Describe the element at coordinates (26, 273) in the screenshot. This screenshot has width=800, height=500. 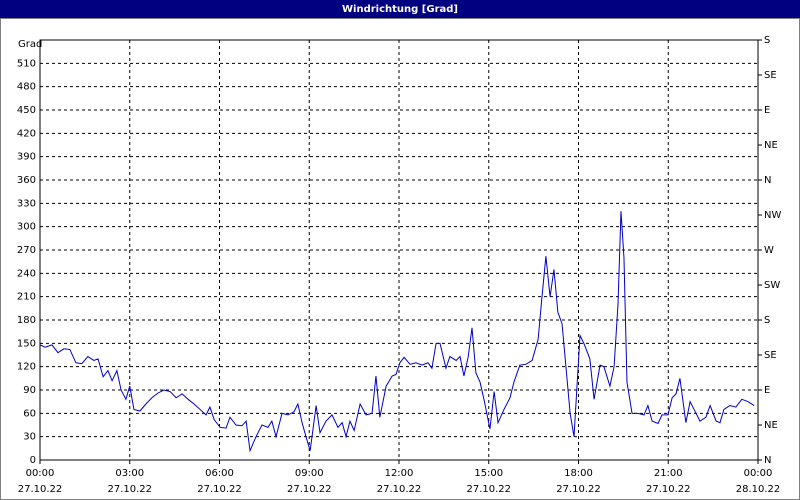
I see `y-tick-label: 240` at that location.